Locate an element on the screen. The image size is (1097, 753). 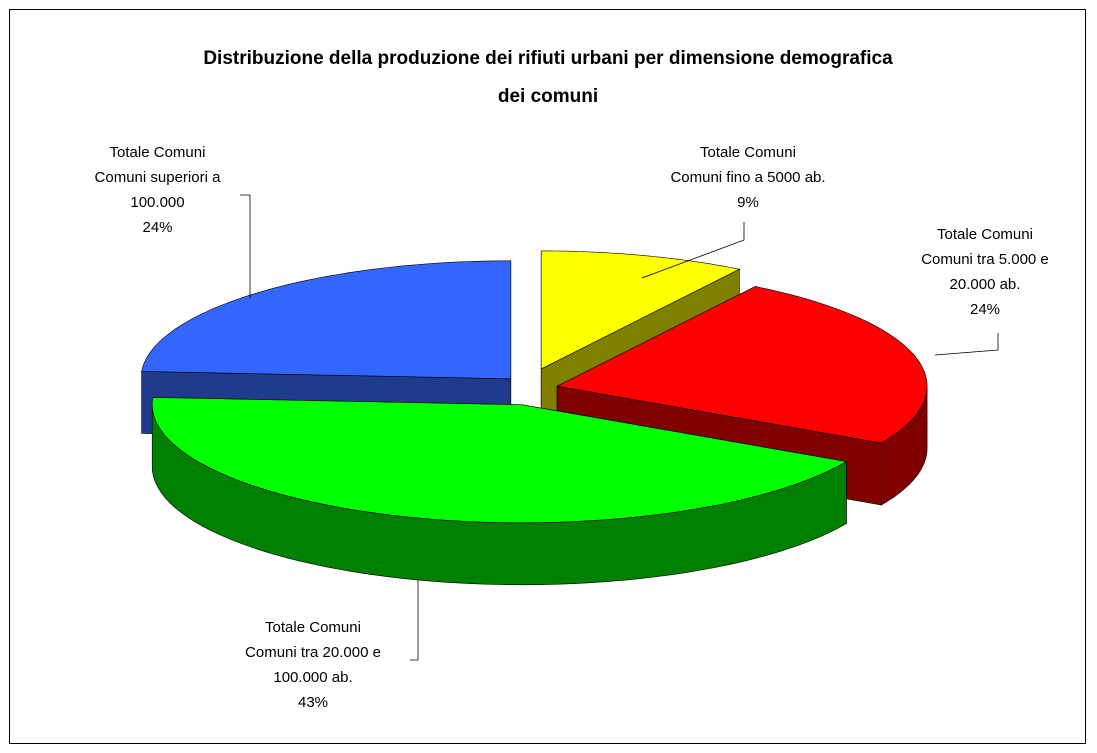
value-label: 9% is located at coordinates (748, 202).